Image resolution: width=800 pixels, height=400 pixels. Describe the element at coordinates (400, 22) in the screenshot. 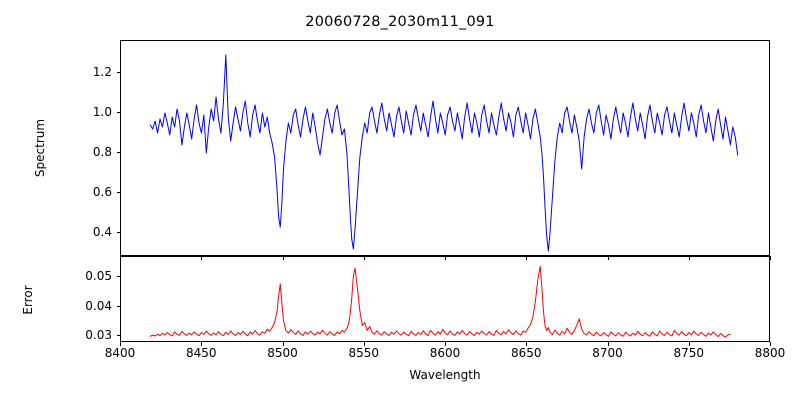

I see `chart-title: 20060728_2030m11_091` at that location.